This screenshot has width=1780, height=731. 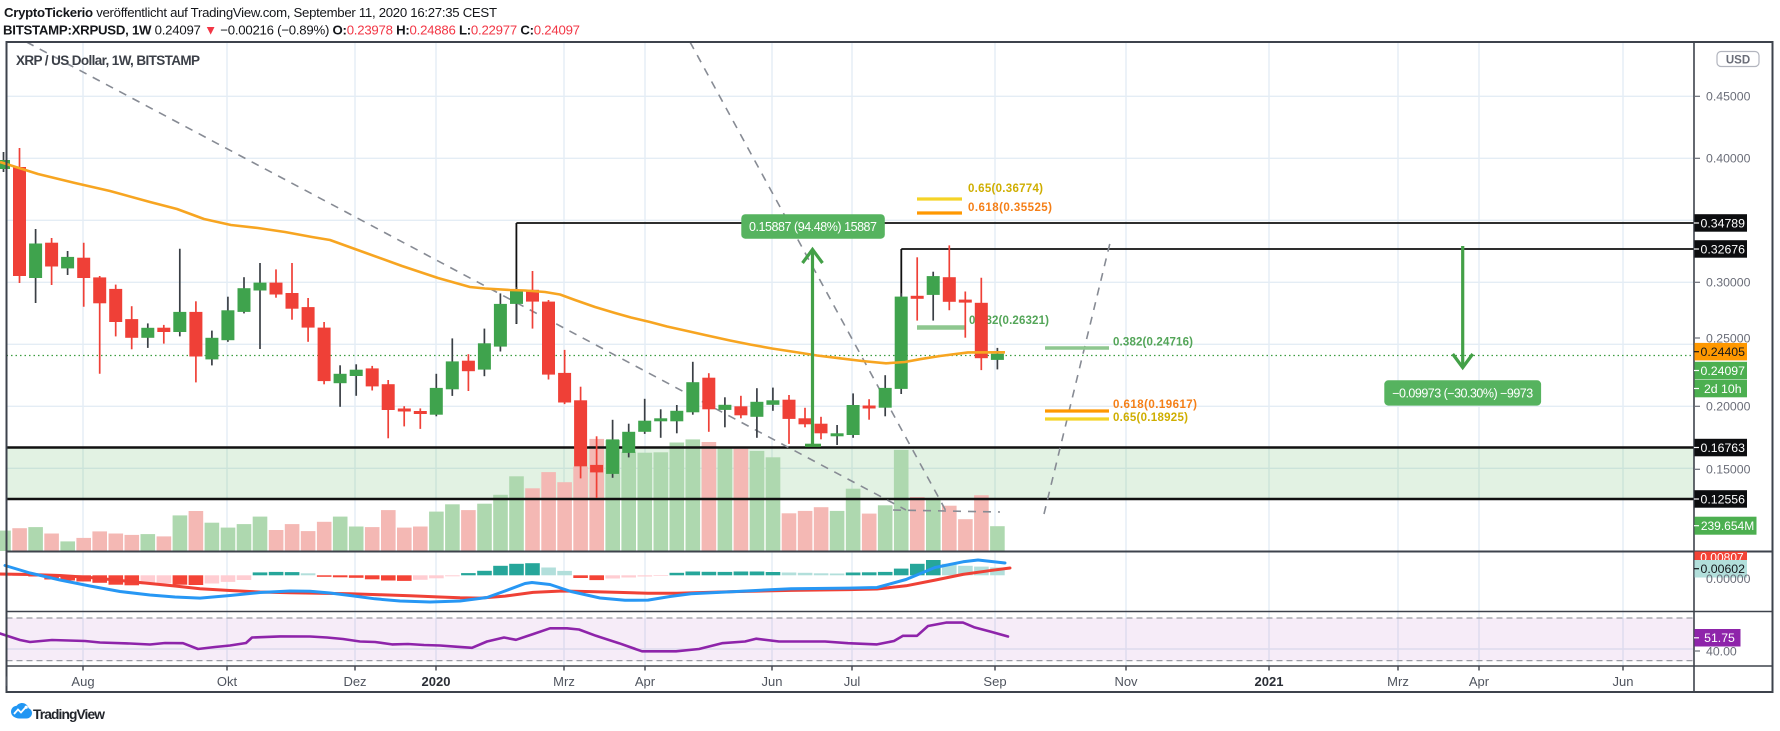 I want to click on svg-text: 2020, so click(x=436, y=681).